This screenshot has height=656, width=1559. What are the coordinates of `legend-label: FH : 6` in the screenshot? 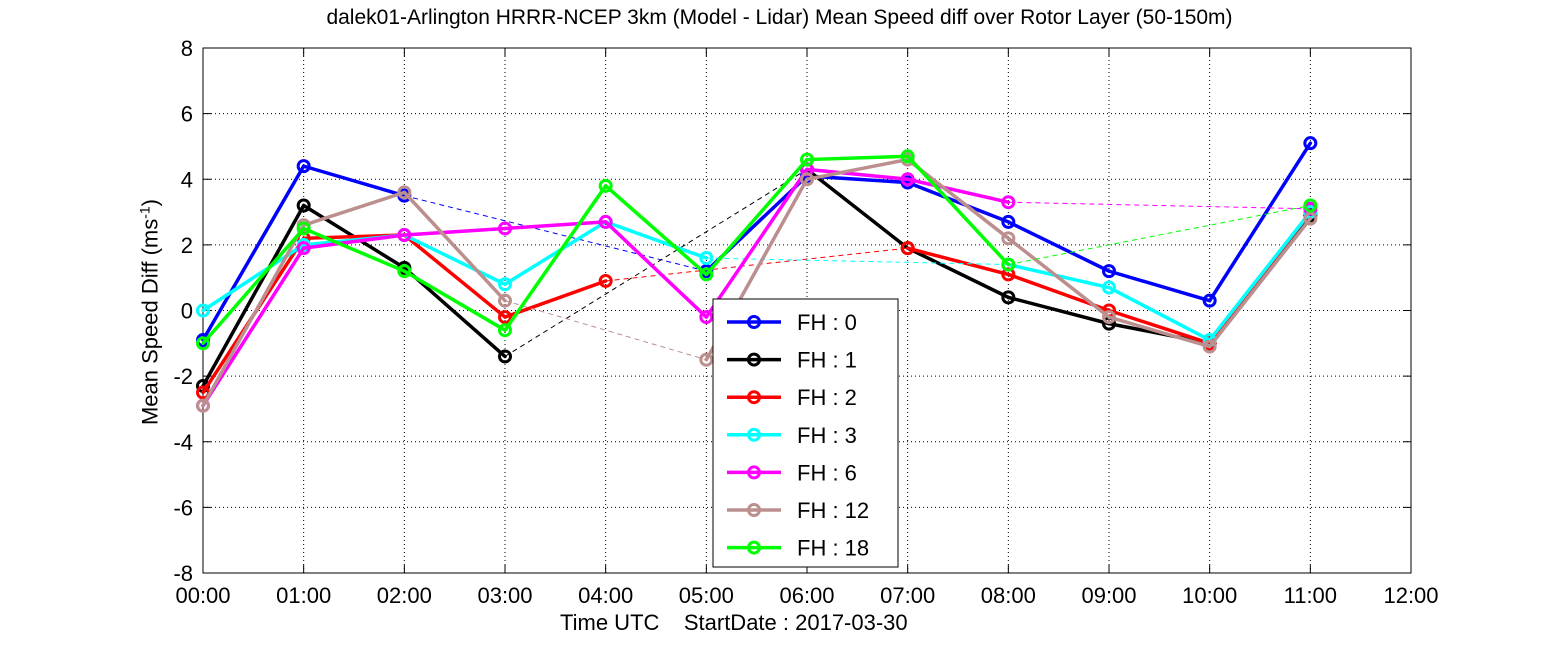 It's located at (827, 472).